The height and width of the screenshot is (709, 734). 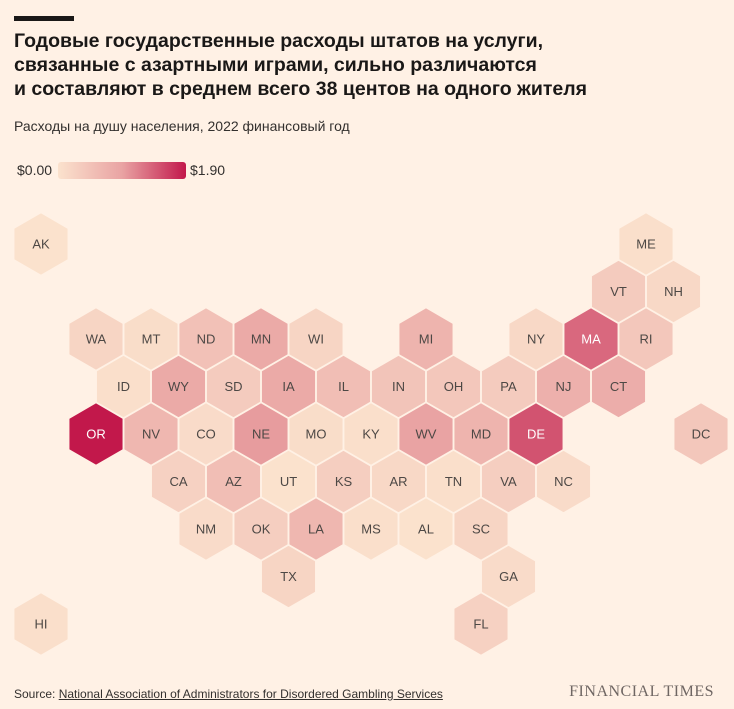 What do you see at coordinates (618, 291) in the screenshot?
I see `state-label: VT` at bounding box center [618, 291].